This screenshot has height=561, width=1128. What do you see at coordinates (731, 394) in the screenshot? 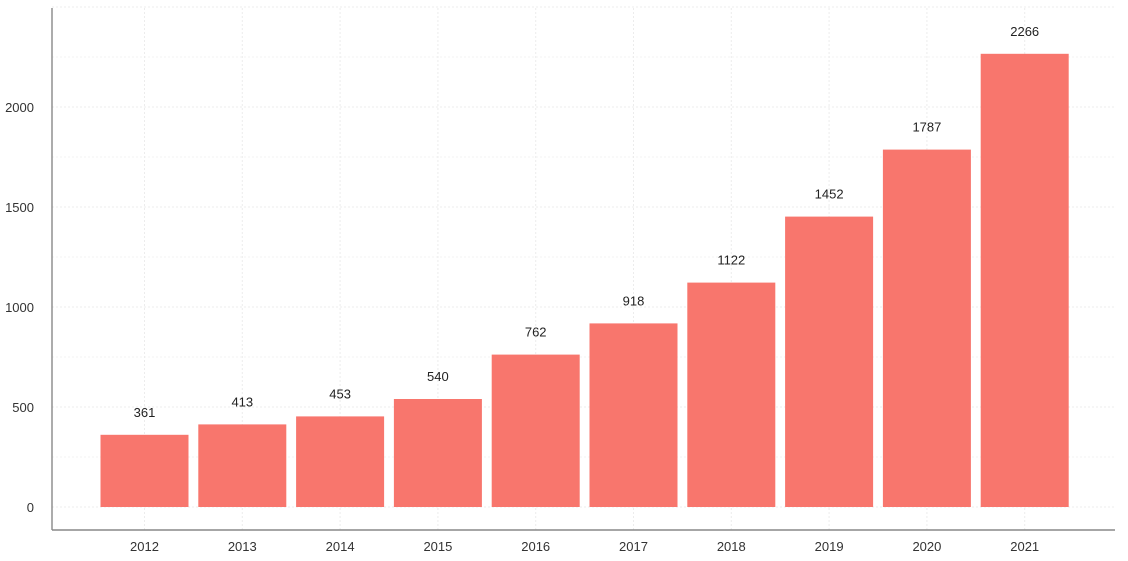
I see `bar-2018` at bounding box center [731, 394].